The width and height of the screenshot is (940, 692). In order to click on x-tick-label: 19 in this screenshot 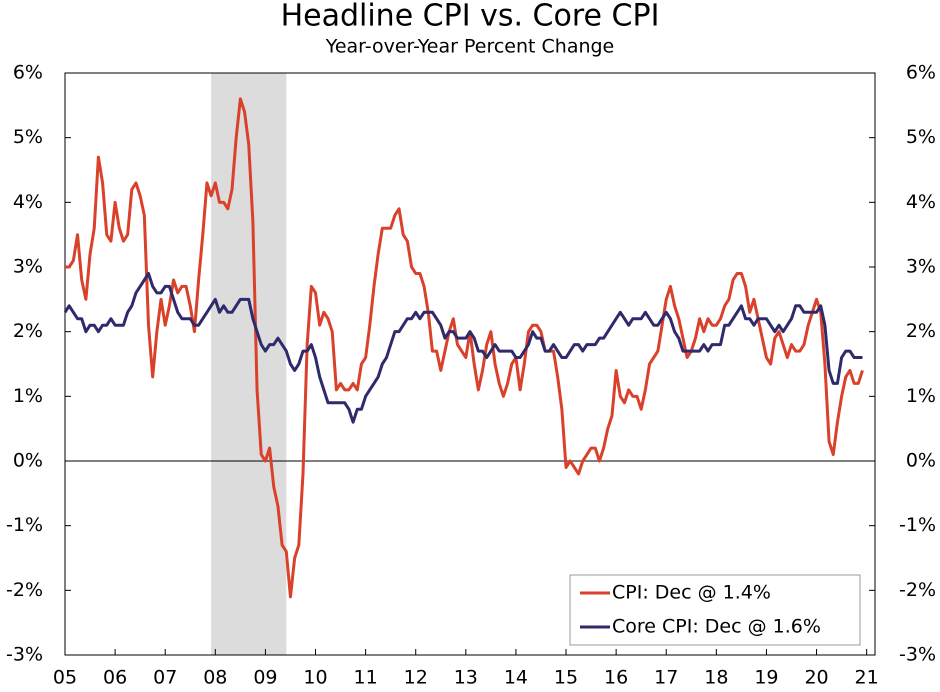, I will do `click(766, 678)`.